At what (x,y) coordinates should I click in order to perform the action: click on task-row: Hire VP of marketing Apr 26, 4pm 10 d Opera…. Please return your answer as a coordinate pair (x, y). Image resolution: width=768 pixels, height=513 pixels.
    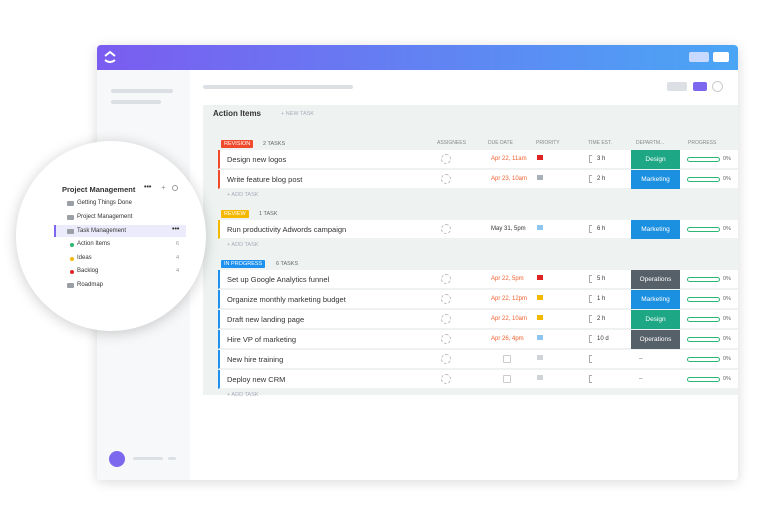
    Looking at the image, I should click on (478, 339).